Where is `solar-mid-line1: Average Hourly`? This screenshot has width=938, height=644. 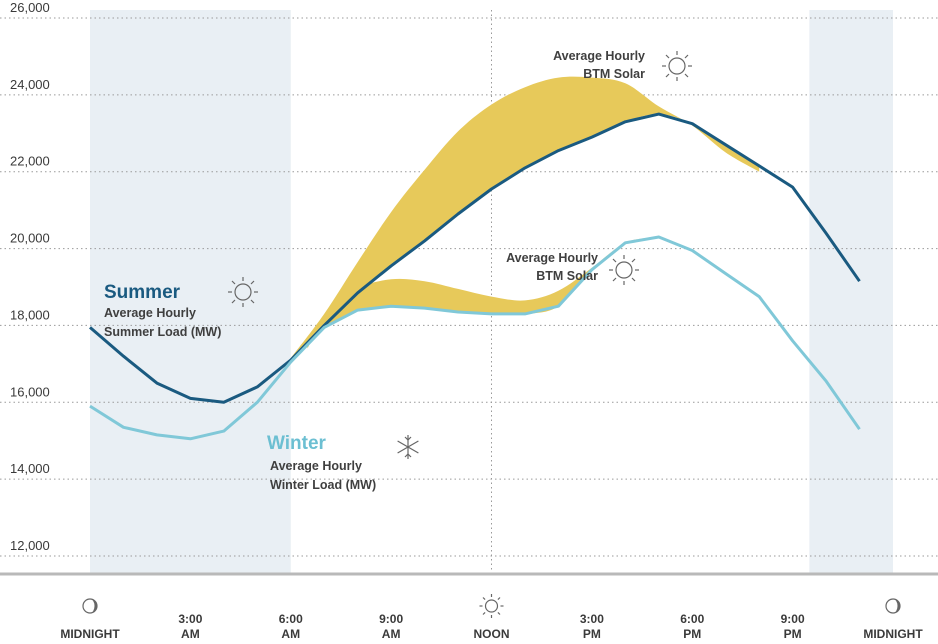 solar-mid-line1: Average Hourly is located at coordinates (552, 258).